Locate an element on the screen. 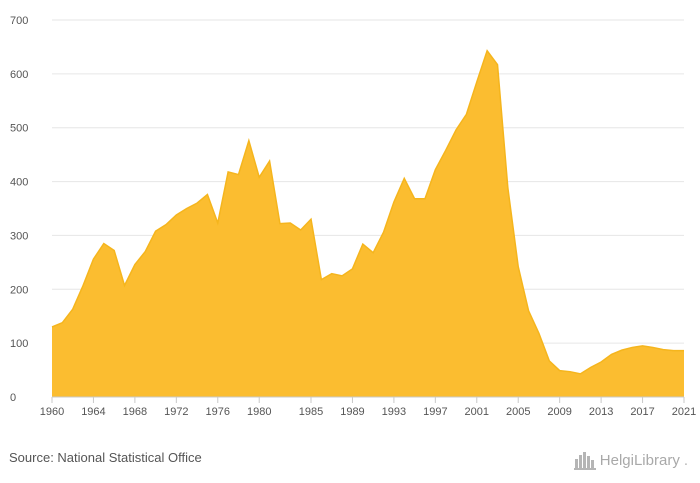 This screenshot has width=700, height=483. y-tick-label: 0 is located at coordinates (13, 398).